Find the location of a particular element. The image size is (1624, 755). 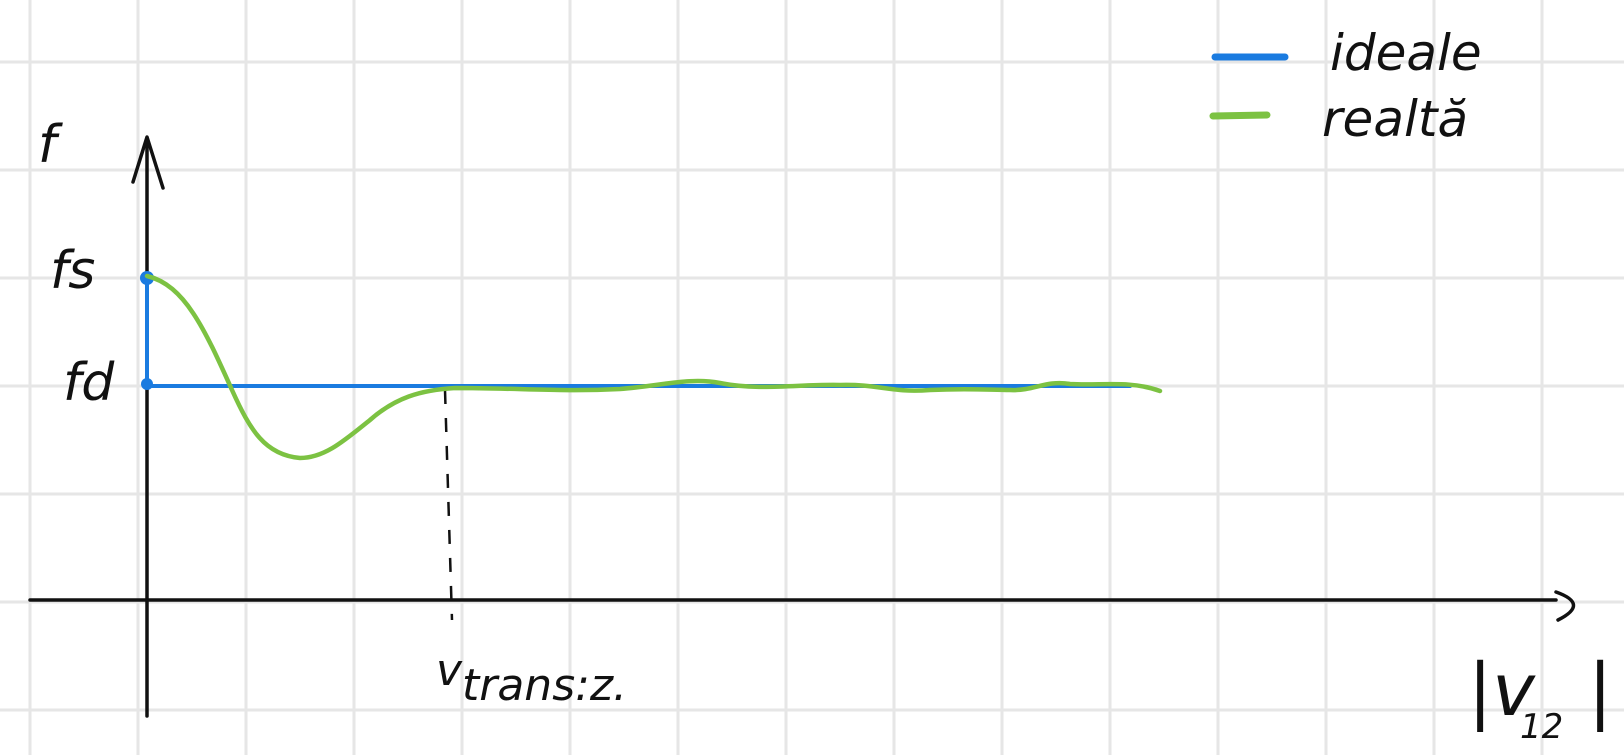

legend-label-ideal: ideale is located at coordinates (1406, 53).